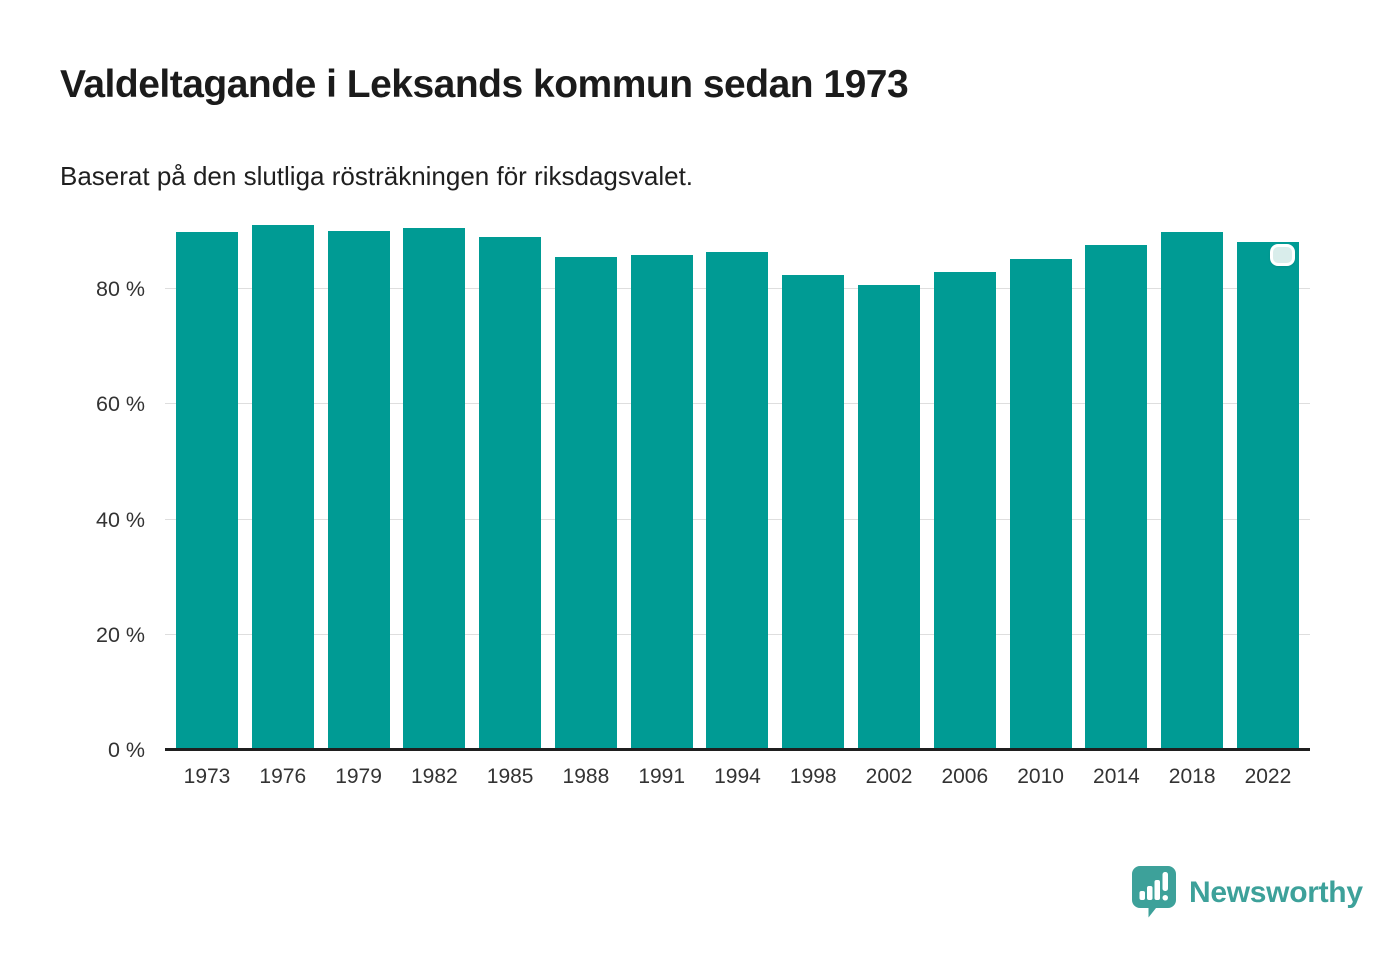  I want to click on bar-1998, so click(813, 512).